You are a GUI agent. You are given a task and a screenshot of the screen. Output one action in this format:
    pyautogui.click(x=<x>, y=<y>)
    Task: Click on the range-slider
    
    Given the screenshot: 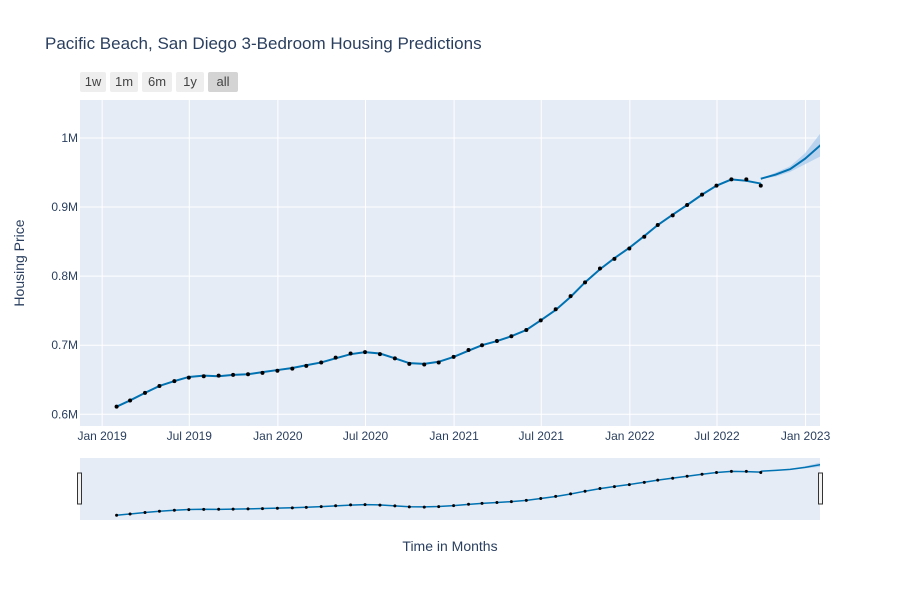 What is the action you would take?
    pyautogui.click(x=450, y=489)
    